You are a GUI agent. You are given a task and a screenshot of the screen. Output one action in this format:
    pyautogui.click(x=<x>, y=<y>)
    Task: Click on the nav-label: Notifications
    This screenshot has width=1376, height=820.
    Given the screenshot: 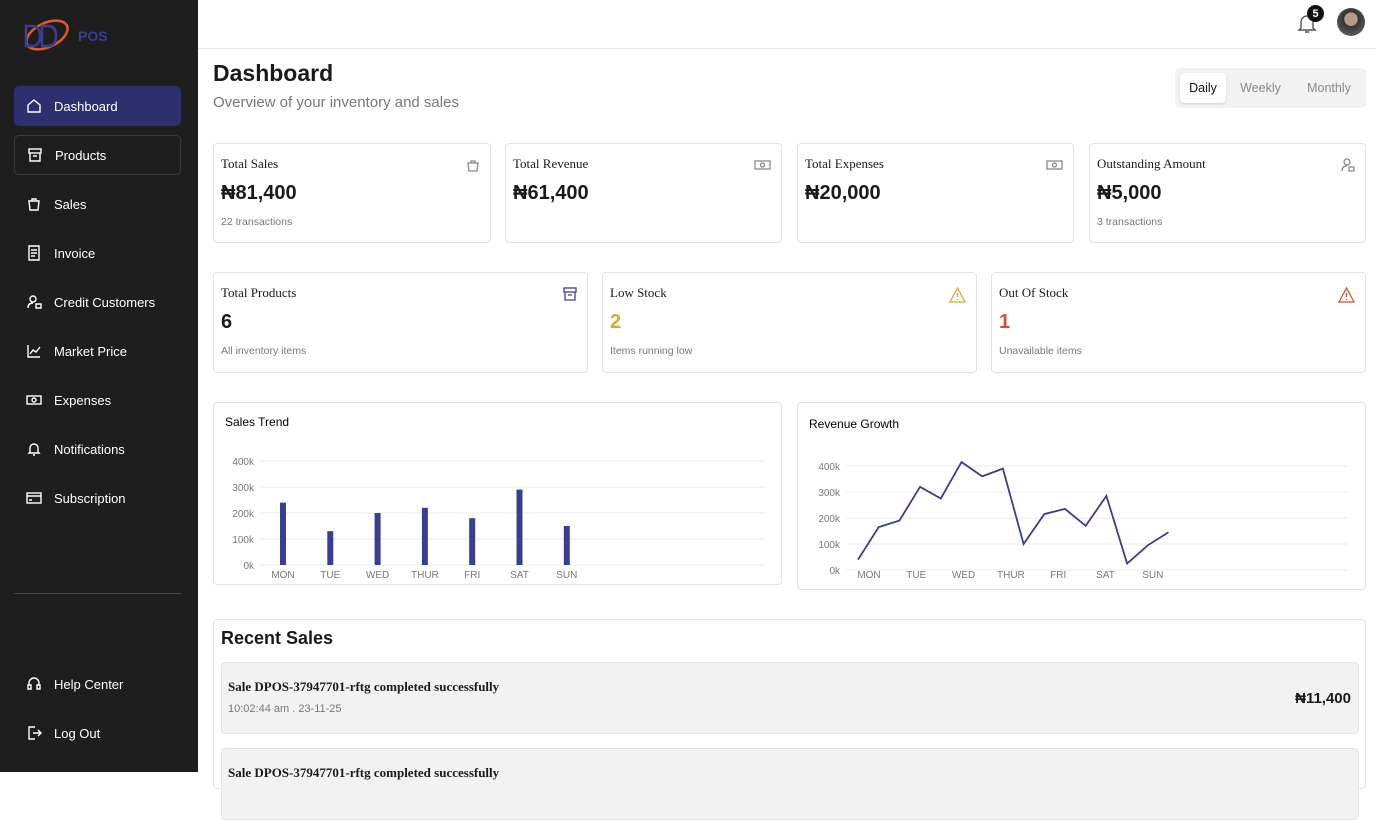 What is the action you would take?
    pyautogui.click(x=89, y=449)
    